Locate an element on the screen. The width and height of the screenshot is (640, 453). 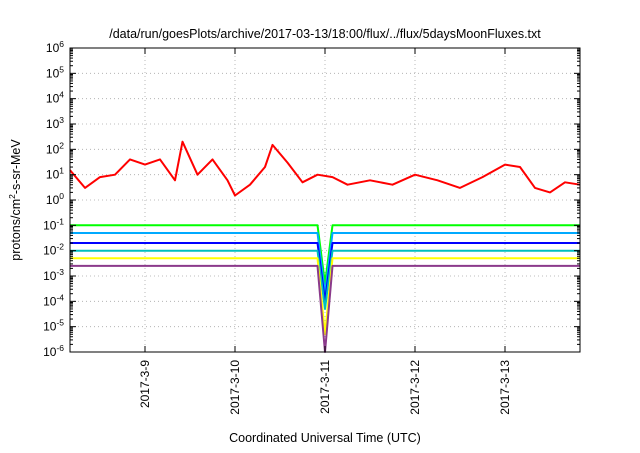
x-tick-label: 2017-3-13 is located at coordinates (505, 387).